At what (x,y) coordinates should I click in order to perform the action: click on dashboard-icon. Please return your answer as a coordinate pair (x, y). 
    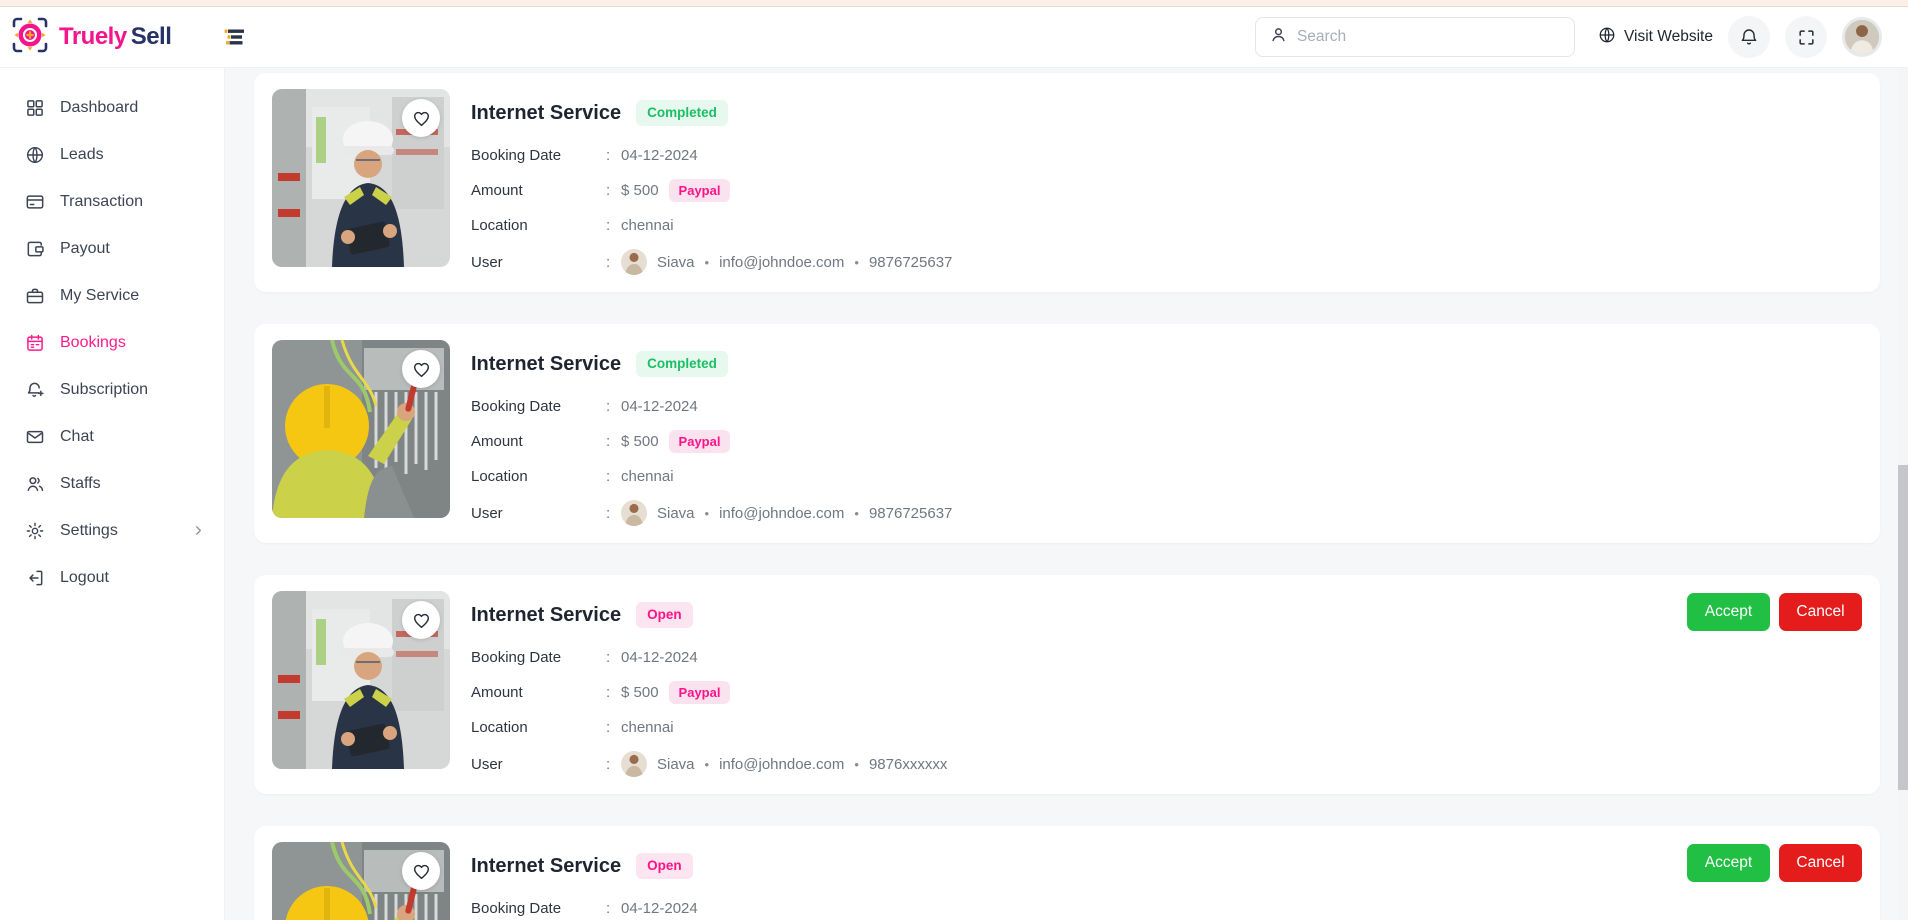
    Looking at the image, I should click on (34, 107).